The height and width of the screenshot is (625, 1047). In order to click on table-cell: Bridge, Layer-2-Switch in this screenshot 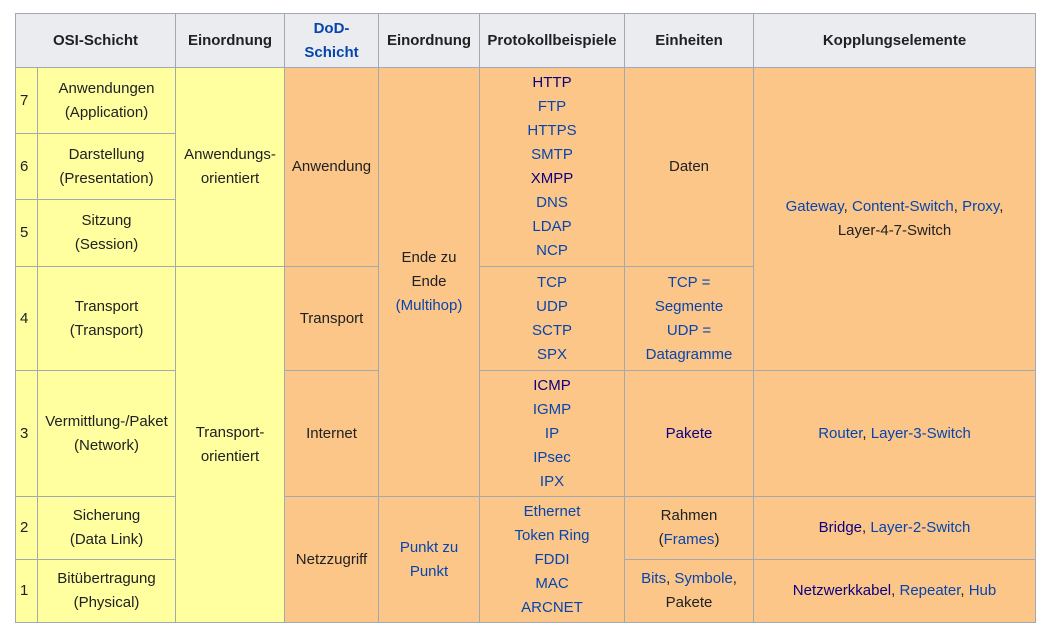, I will do `click(895, 528)`.